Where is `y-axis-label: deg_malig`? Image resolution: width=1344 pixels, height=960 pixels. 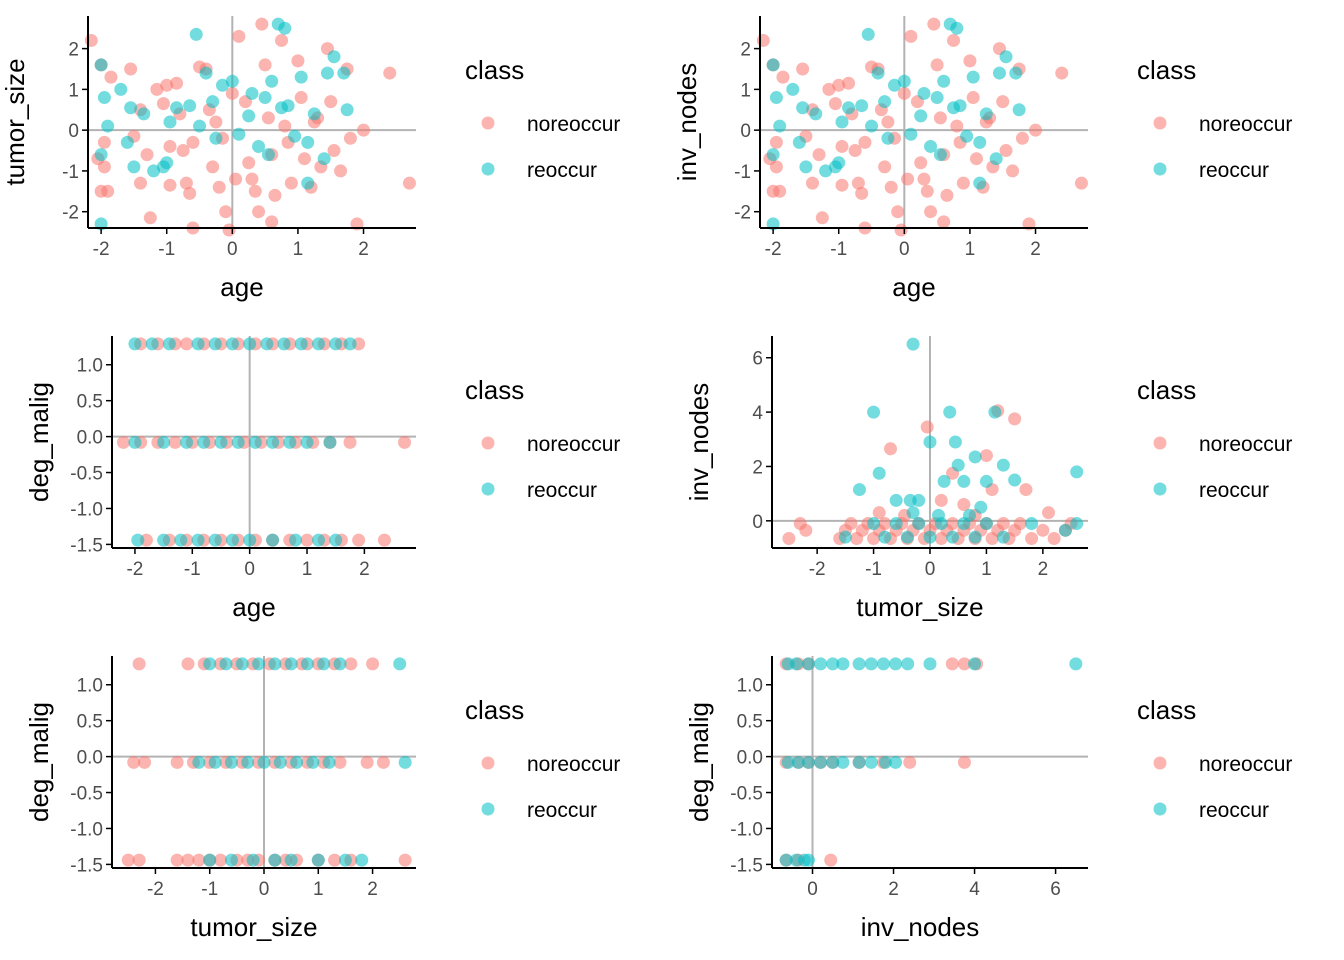 y-axis-label: deg_malig is located at coordinates (39, 762).